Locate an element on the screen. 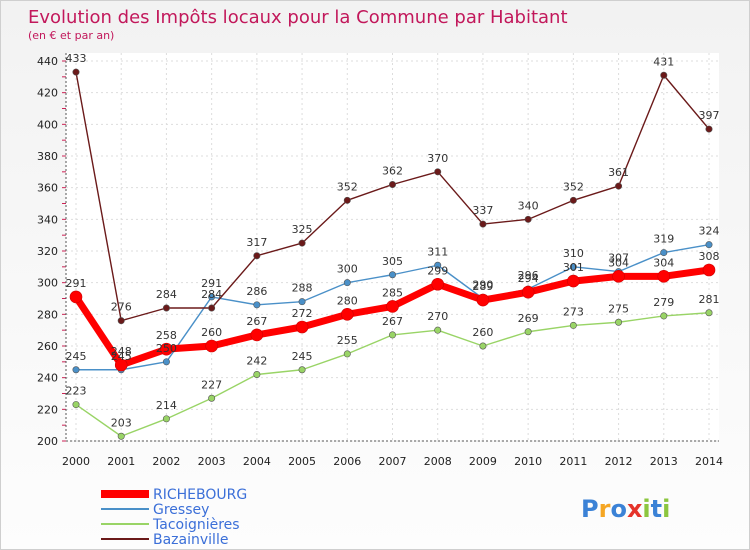 This screenshot has height=550, width=750. y-tick-label: 360 is located at coordinates (47, 188).